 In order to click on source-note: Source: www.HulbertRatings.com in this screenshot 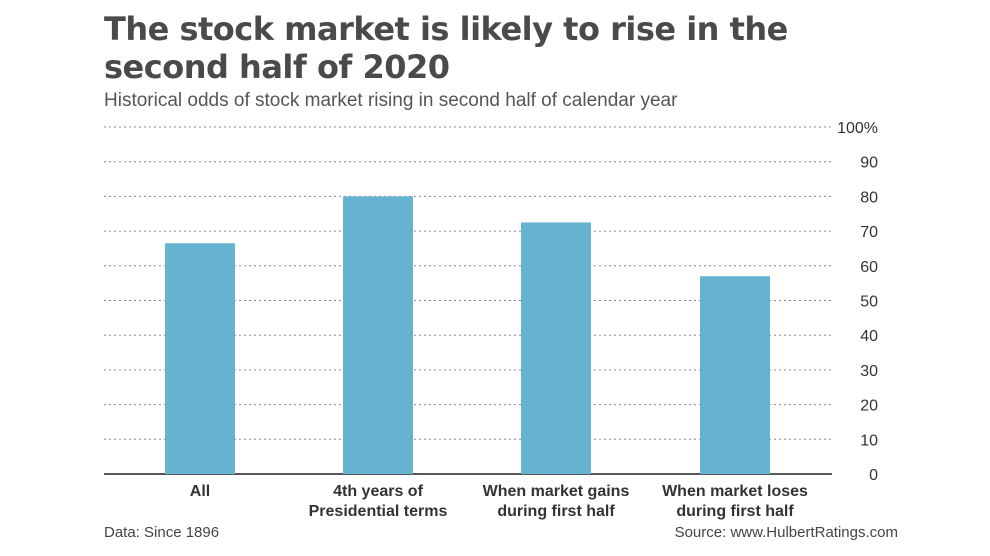, I will do `click(786, 532)`.